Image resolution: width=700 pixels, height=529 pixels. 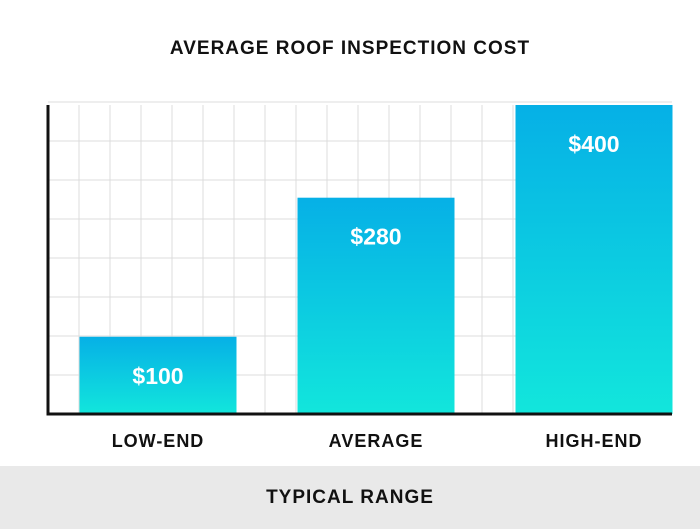 What do you see at coordinates (593, 144) in the screenshot?
I see `bar-value-label: $400` at bounding box center [593, 144].